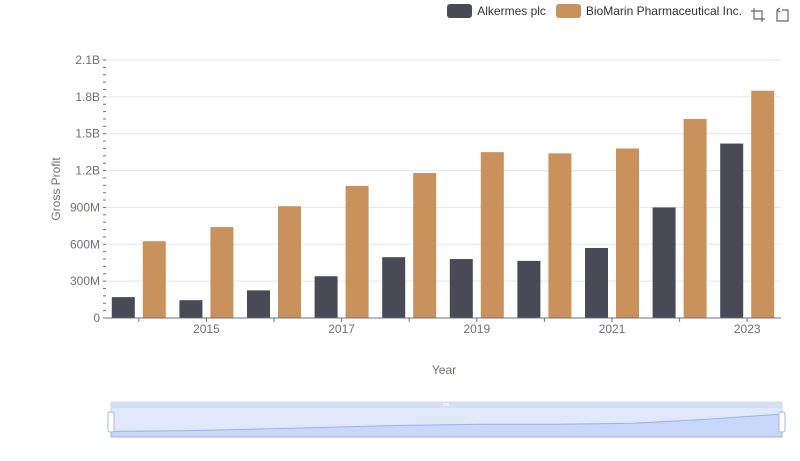 The width and height of the screenshot is (800, 461). What do you see at coordinates (758, 15) in the screenshot?
I see `data-zoom-icon` at bounding box center [758, 15].